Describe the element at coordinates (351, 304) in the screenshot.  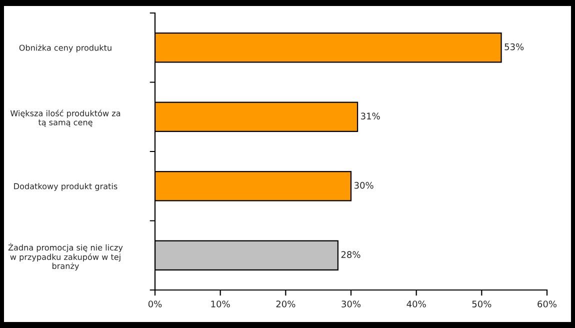
I see `x-tick-label: 30%` at that location.